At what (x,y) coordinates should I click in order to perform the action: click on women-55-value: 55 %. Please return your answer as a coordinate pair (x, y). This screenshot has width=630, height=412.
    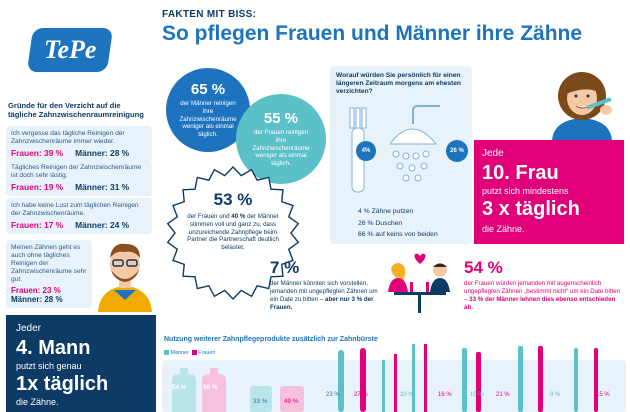
    Looking at the image, I should click on (281, 119).